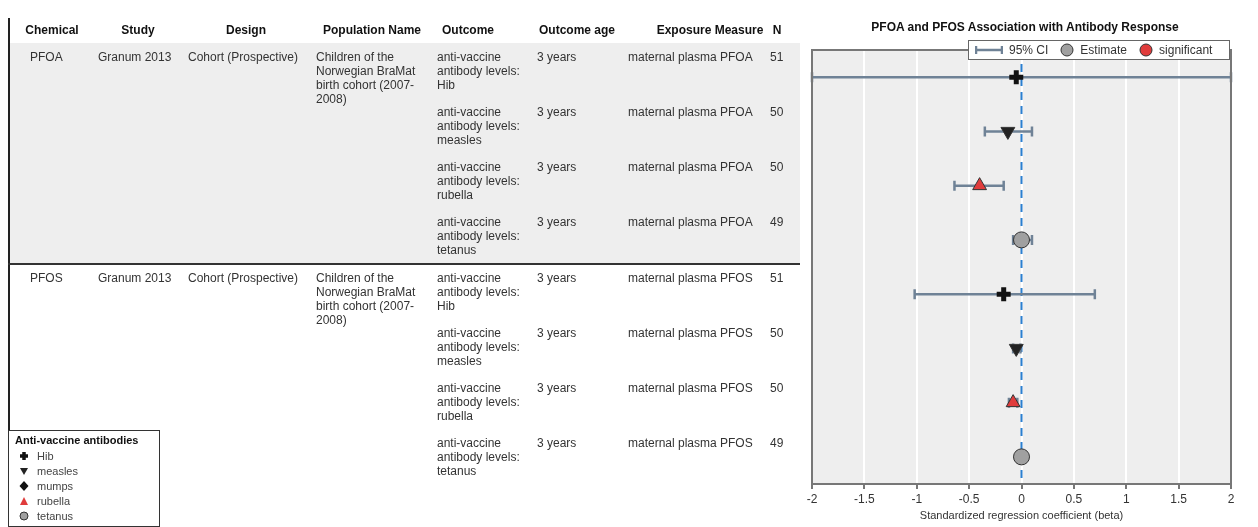  Describe the element at coordinates (1025, 27) in the screenshot. I see `chart-title: PFOA and PFOS Association with Antibody Response` at that location.